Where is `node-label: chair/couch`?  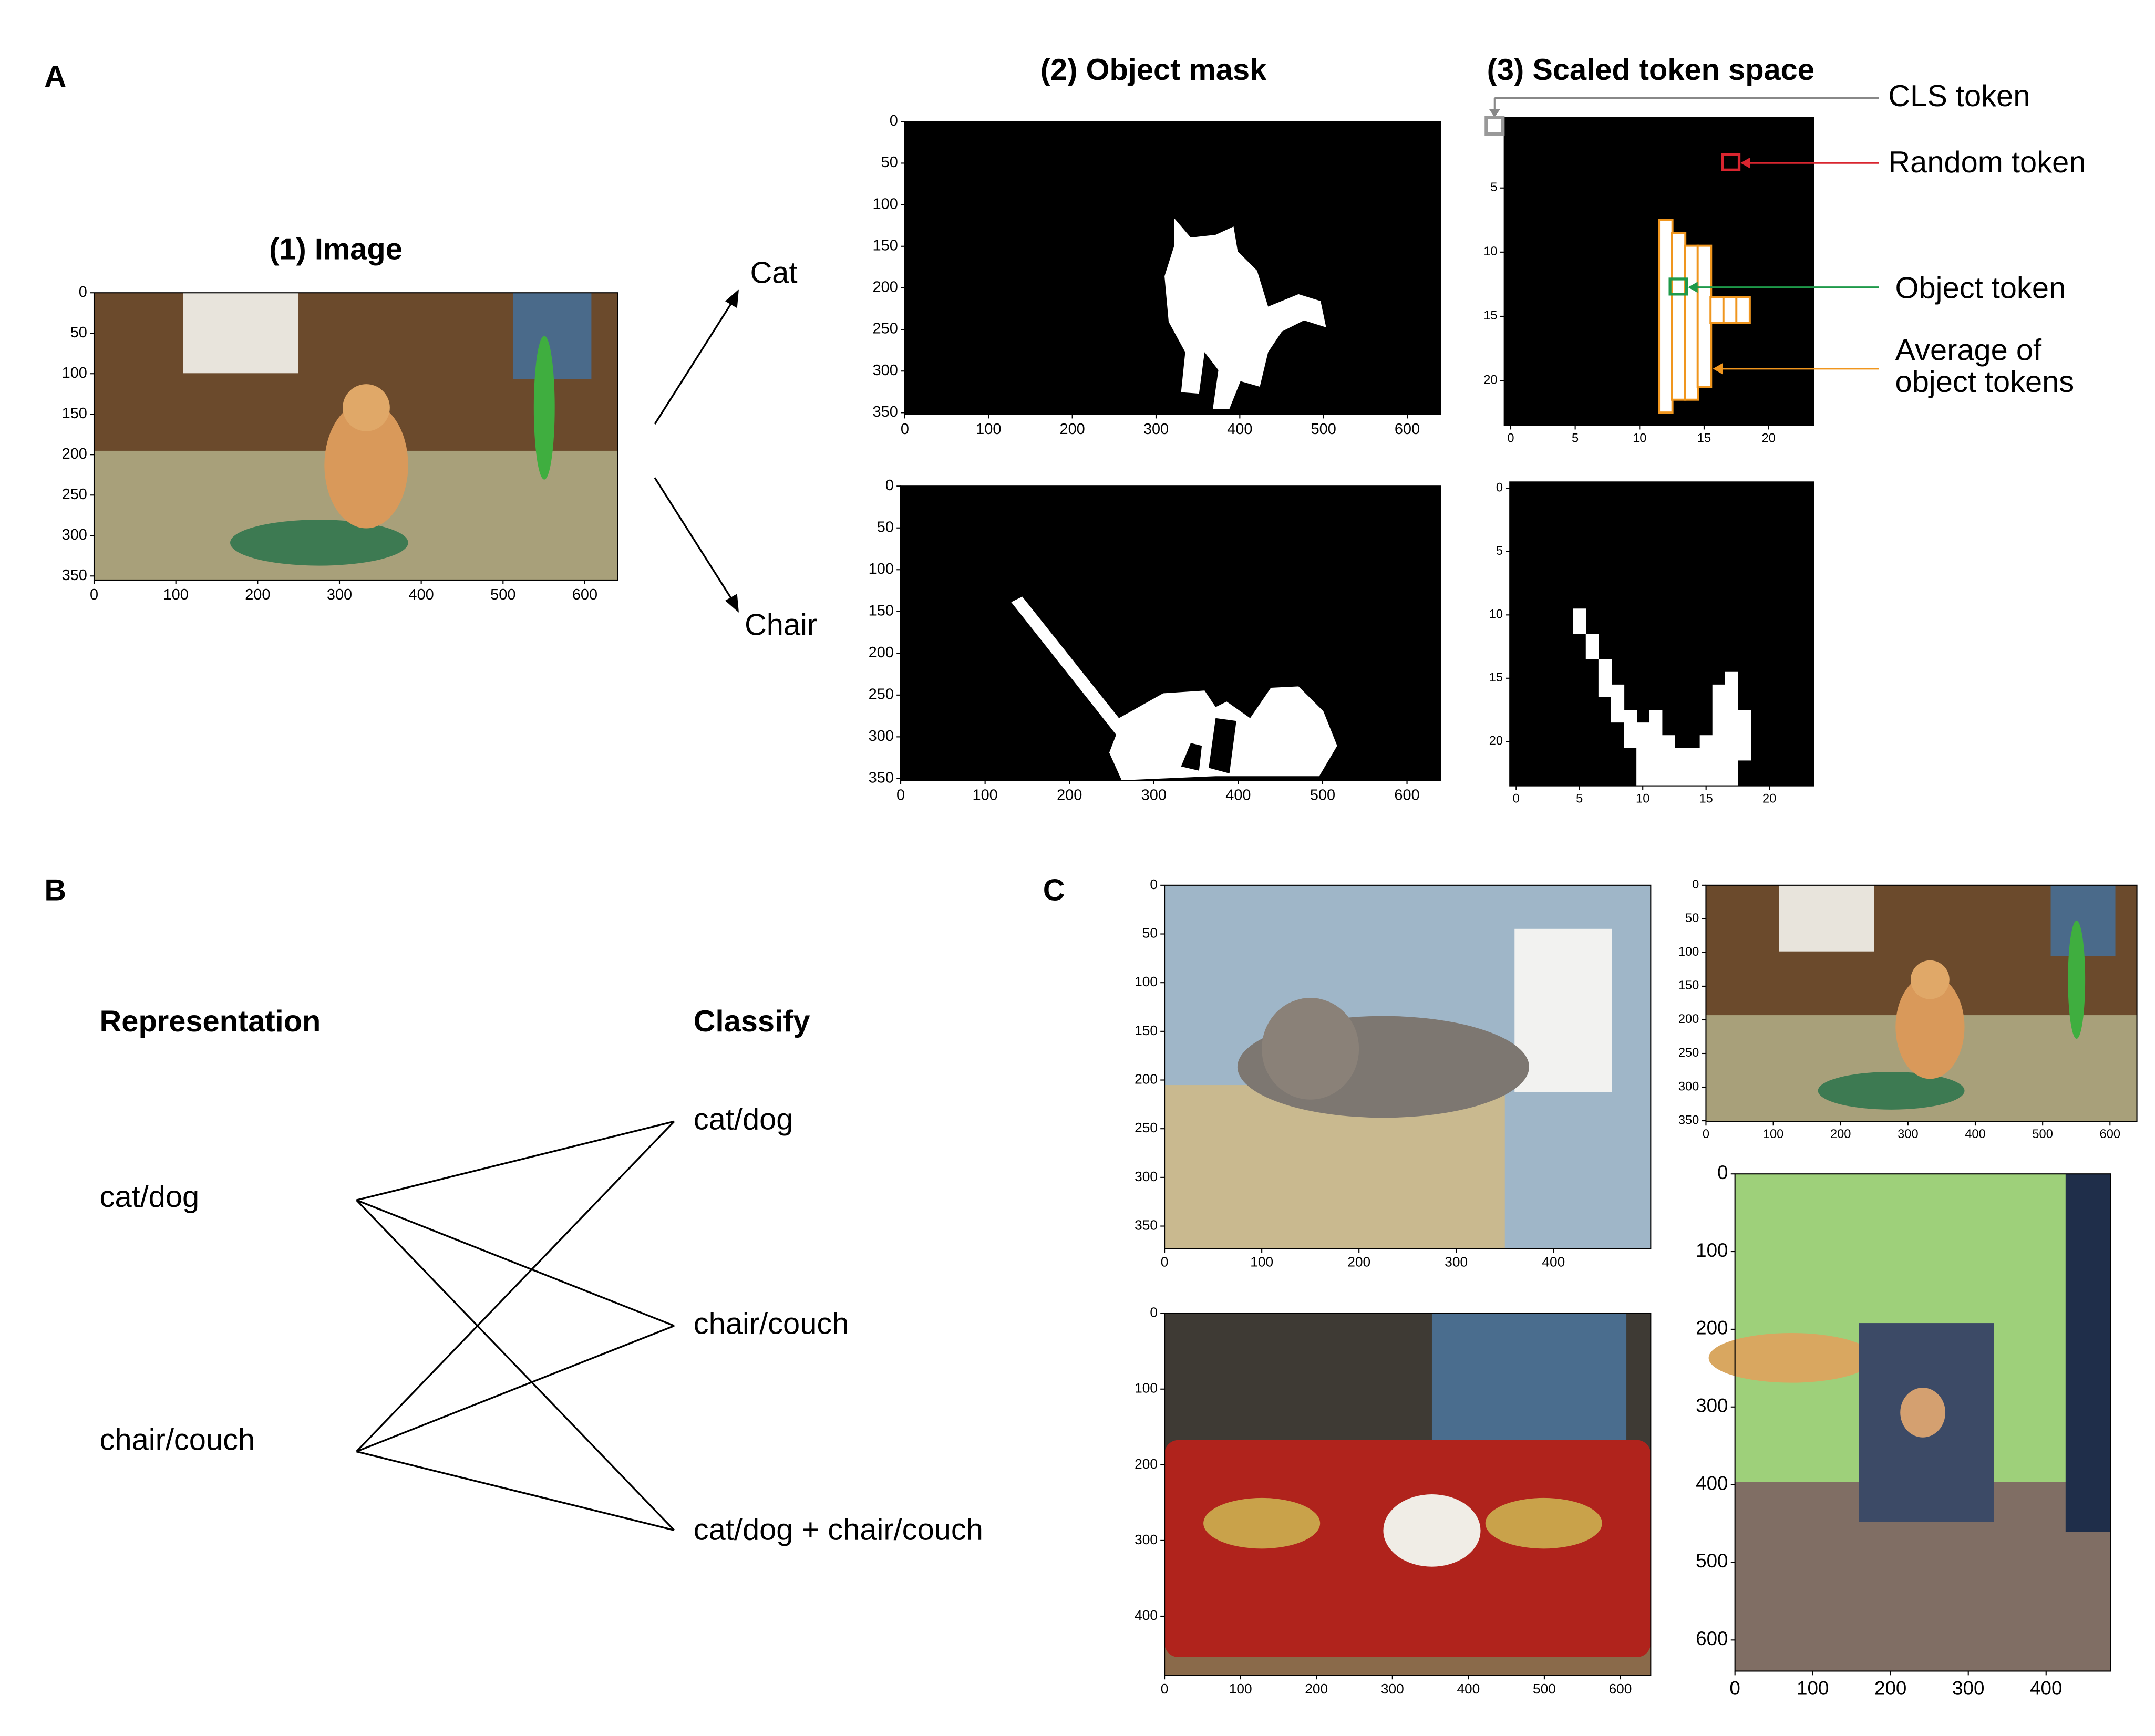 node-label: chair/couch is located at coordinates (772, 1324).